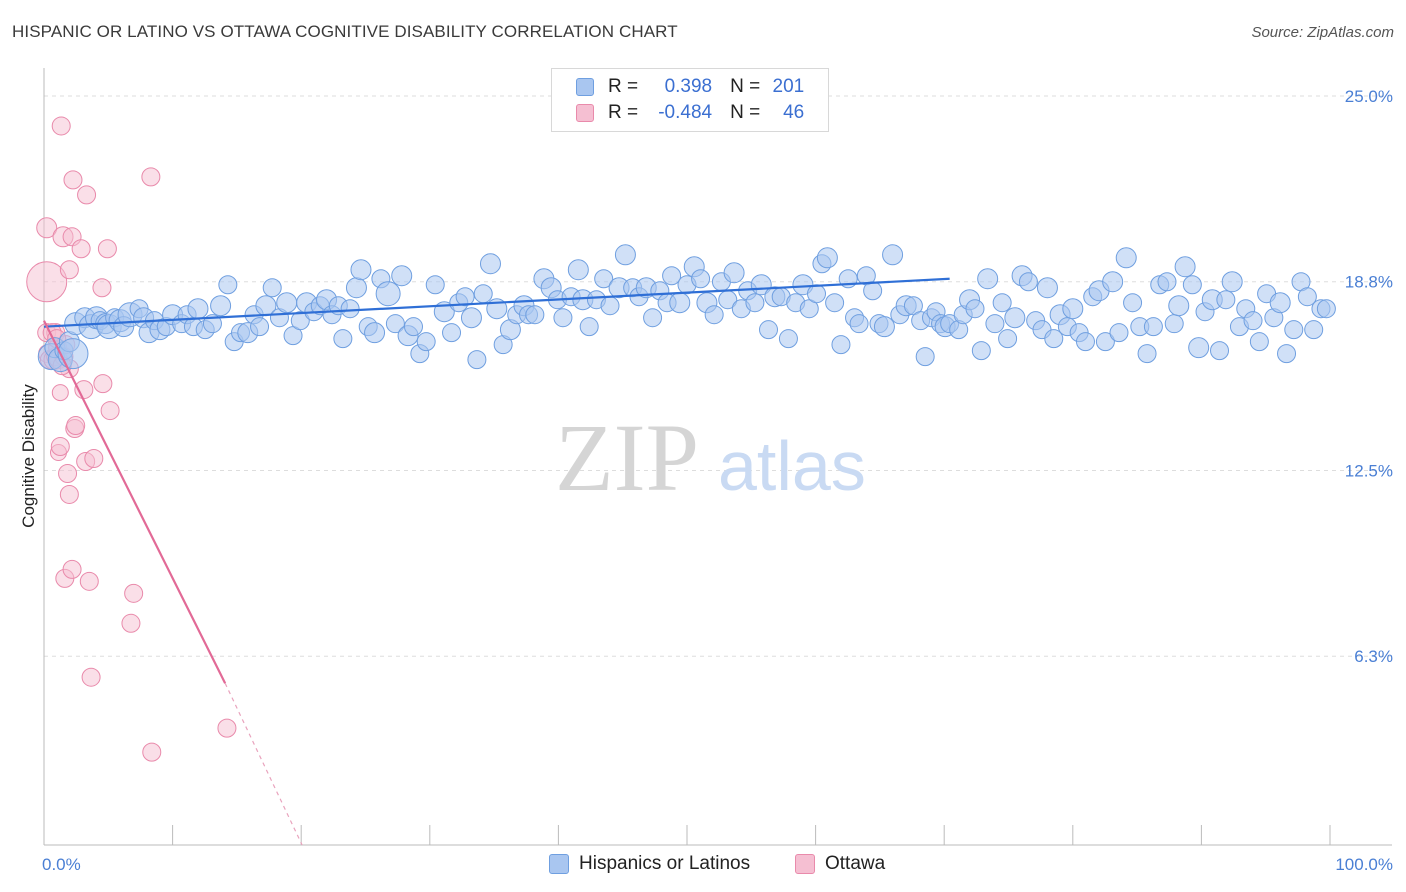 Image resolution: width=1406 pixels, height=892 pixels. I want to click on y-tick-label: 18.8%, so click(1369, 282).